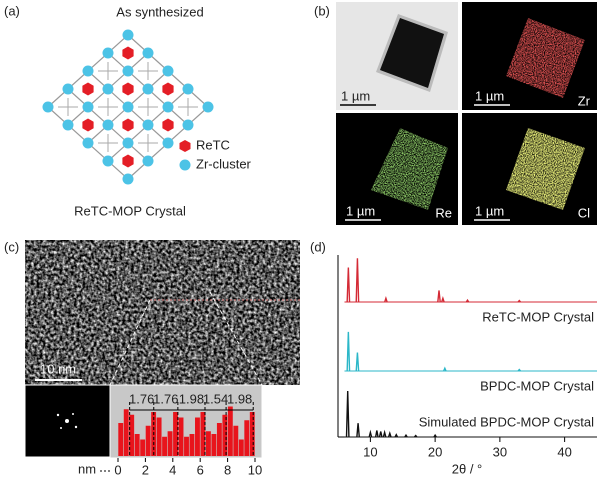 This screenshot has height=504, width=600. I want to click on x-axis-title: 2θ / °, so click(467, 468).